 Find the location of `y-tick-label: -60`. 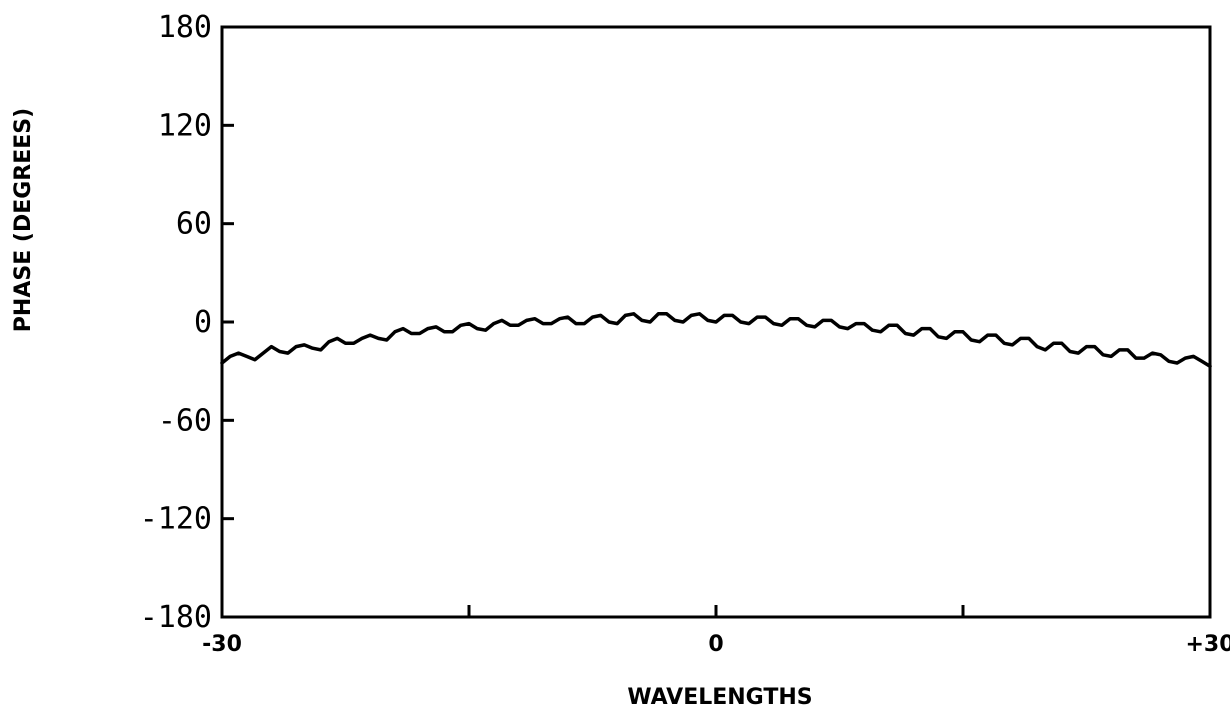

y-tick-label: -60 is located at coordinates (185, 420).